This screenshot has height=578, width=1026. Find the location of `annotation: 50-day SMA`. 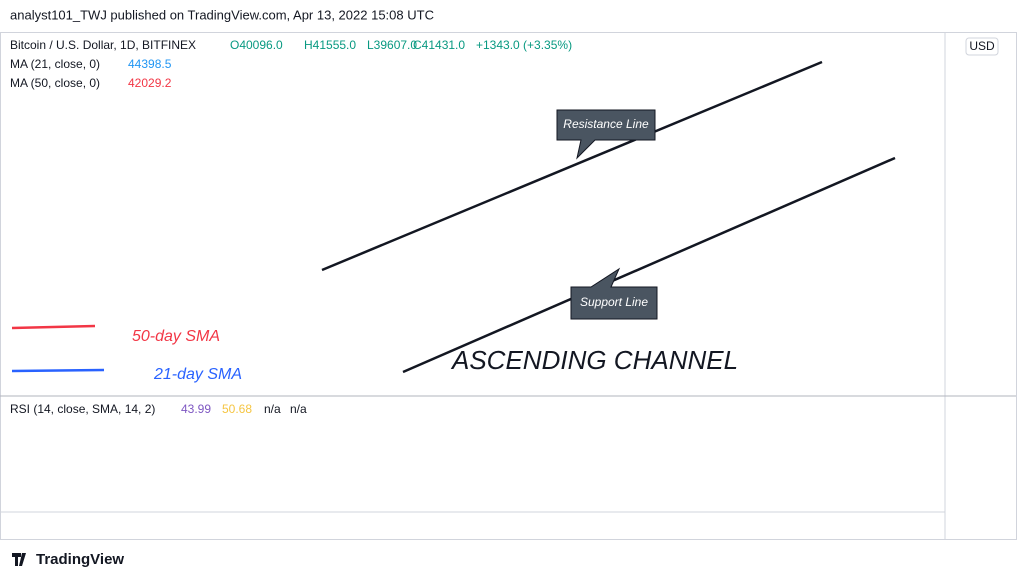

annotation: 50-day SMA is located at coordinates (176, 336).